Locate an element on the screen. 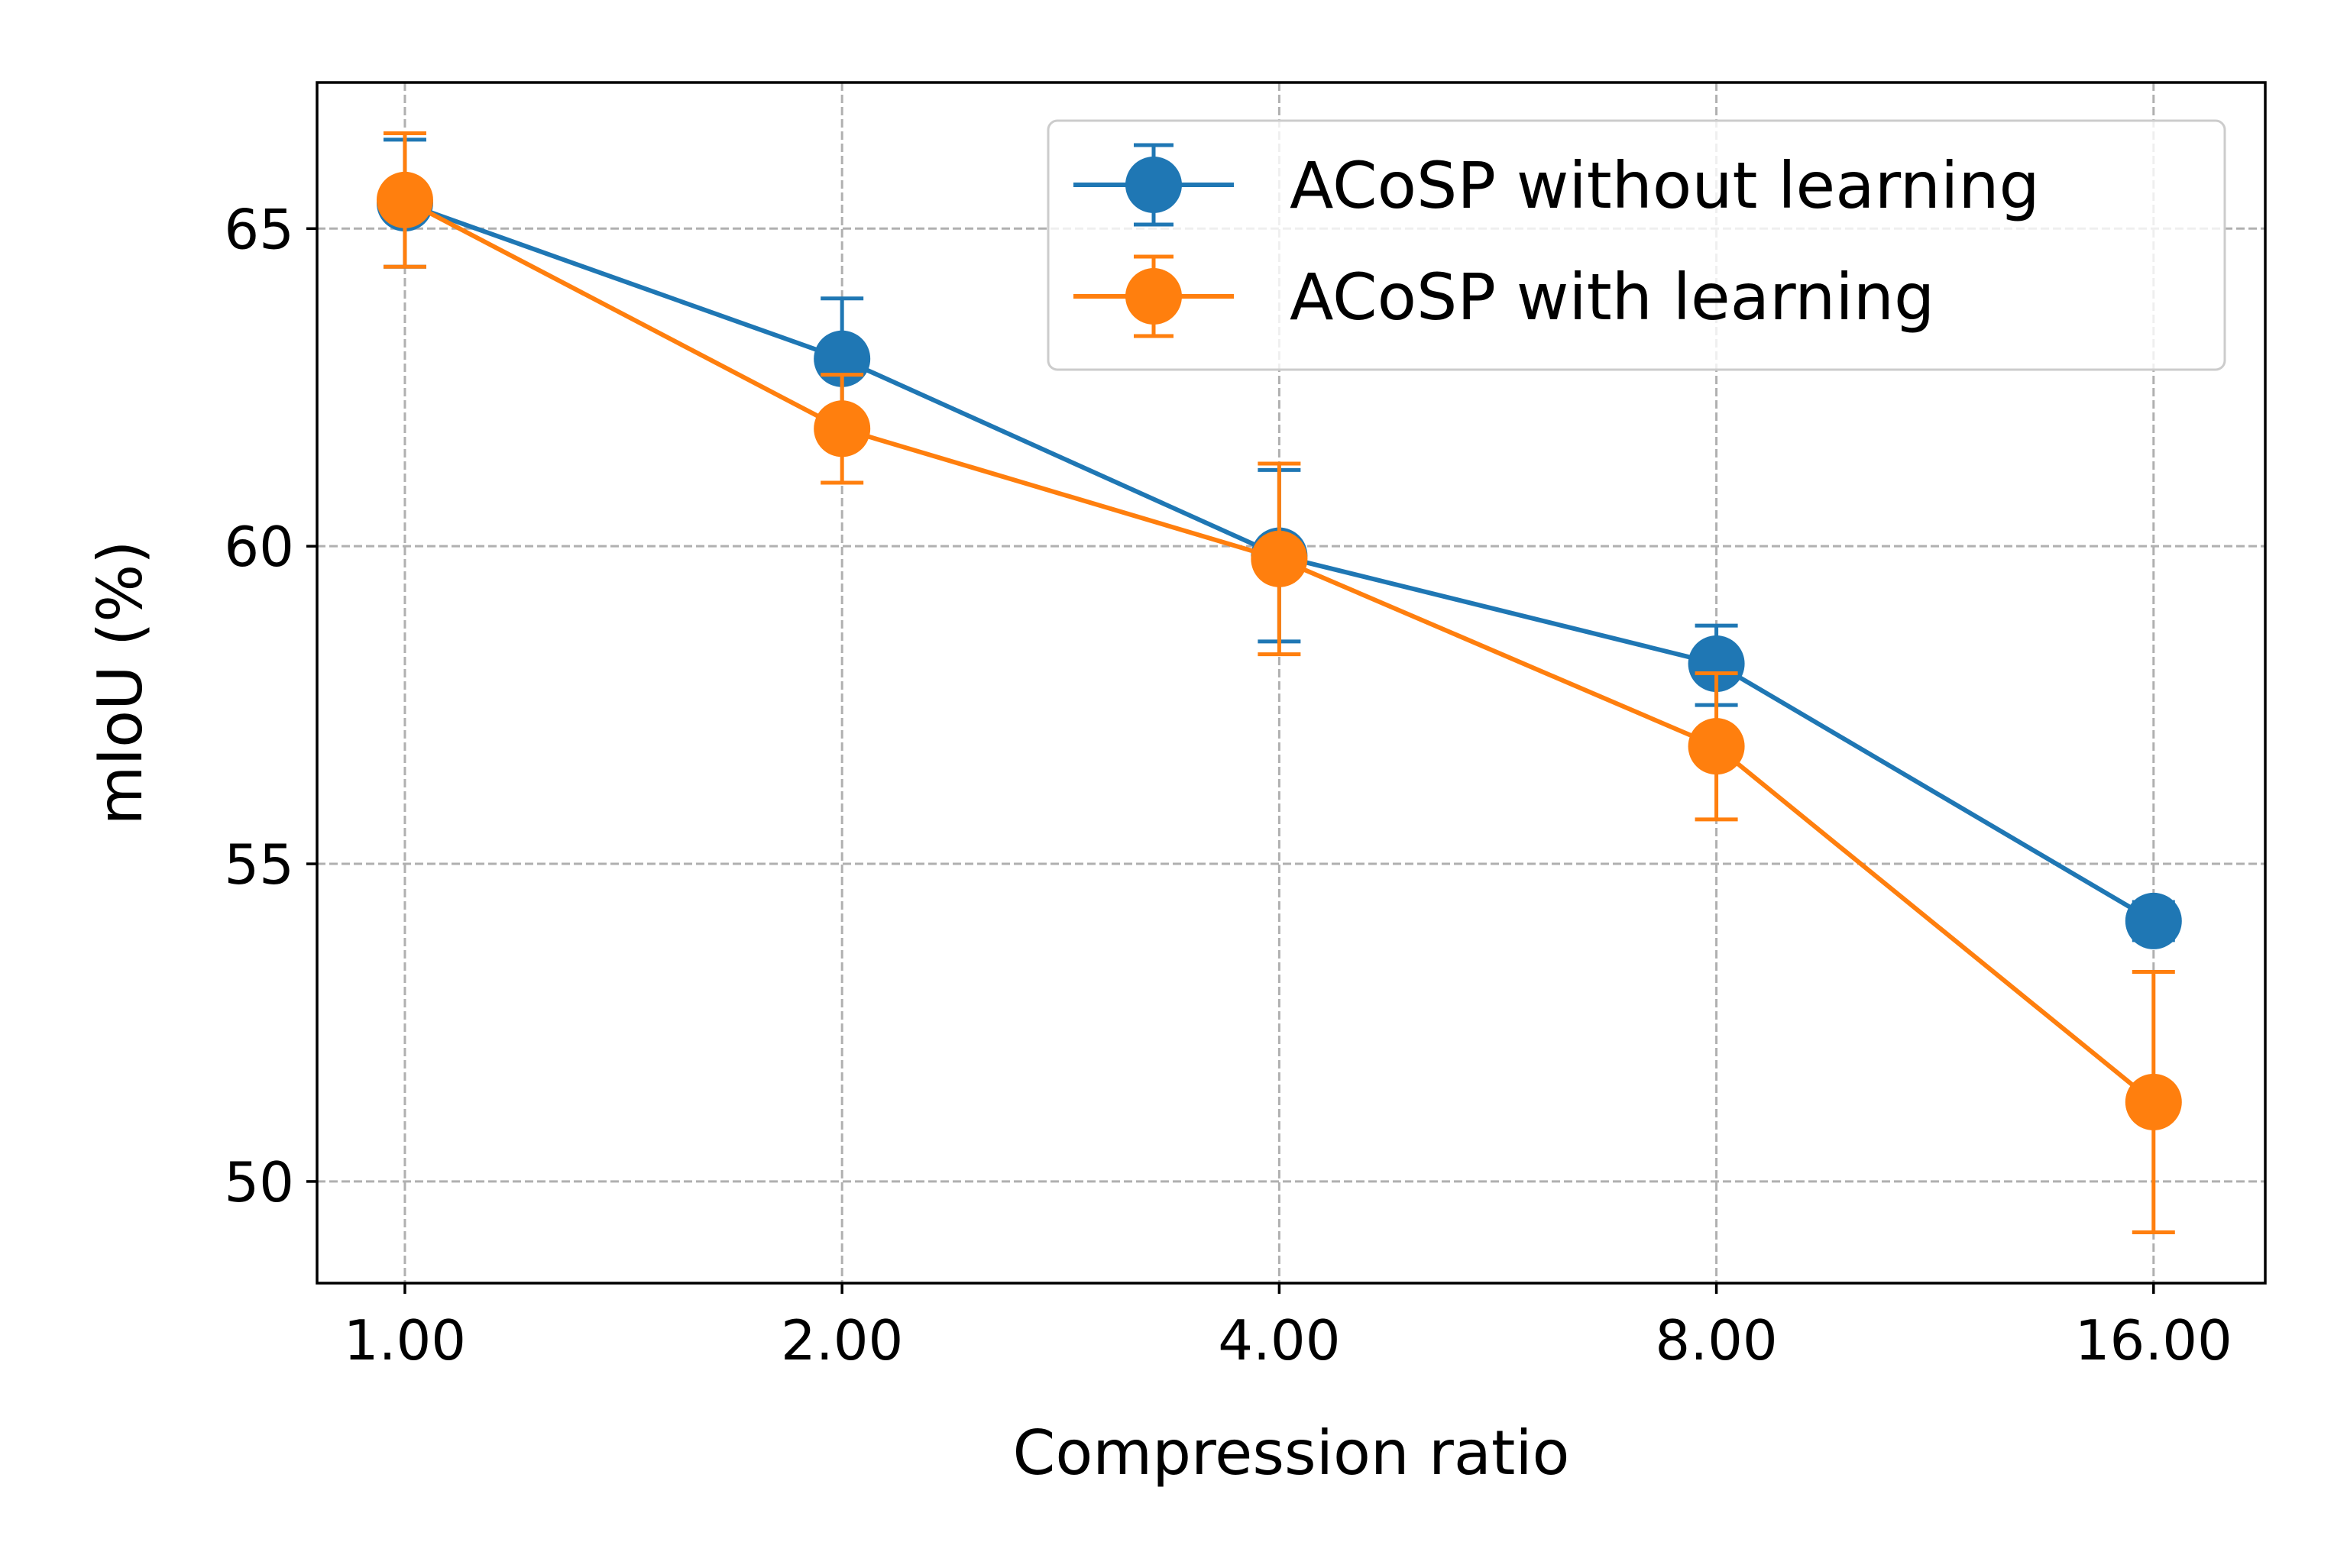 The width and height of the screenshot is (2347, 1568). y-tick-label: 65 is located at coordinates (259, 229).